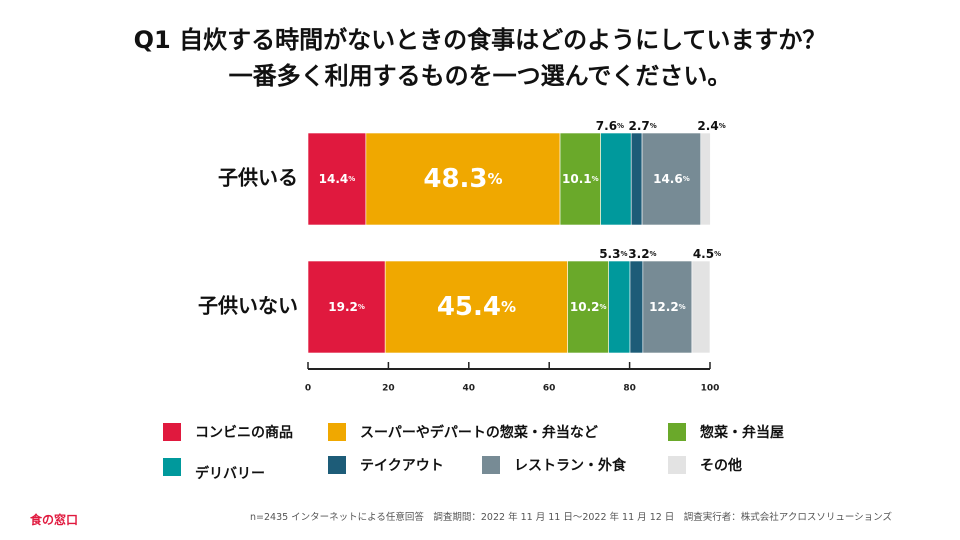 The height and width of the screenshot is (540, 960). What do you see at coordinates (629, 389) in the screenshot?
I see `x-tick-label-4: 80` at bounding box center [629, 389].